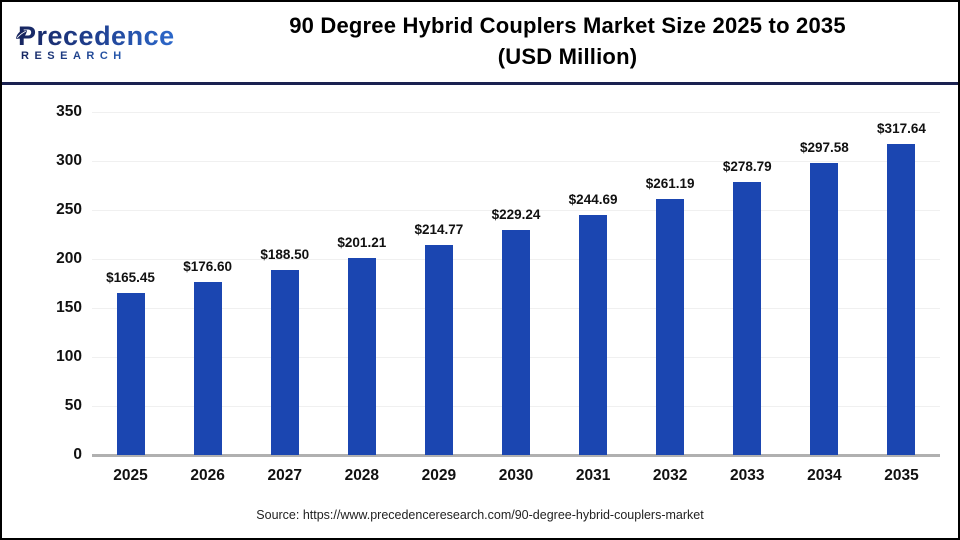  What do you see at coordinates (77, 454) in the screenshot?
I see `y-tick-label: 0` at bounding box center [77, 454].